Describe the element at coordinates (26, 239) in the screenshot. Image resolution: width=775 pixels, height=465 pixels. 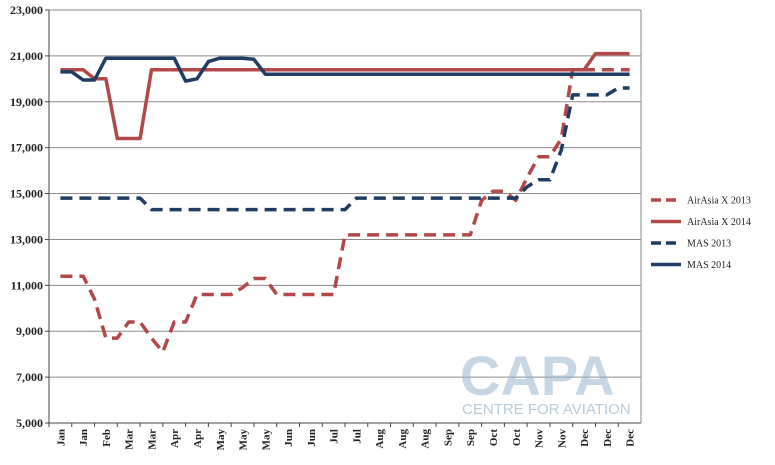
I see `y-tick-label: 13,000` at that location.